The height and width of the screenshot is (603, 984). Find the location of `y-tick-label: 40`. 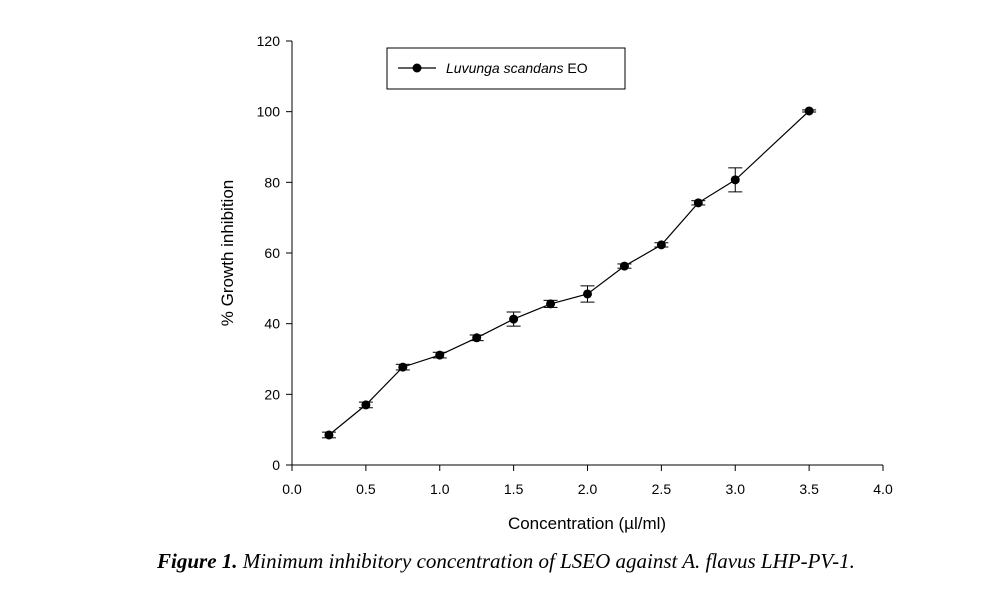

y-tick-label: 40 is located at coordinates (272, 324).